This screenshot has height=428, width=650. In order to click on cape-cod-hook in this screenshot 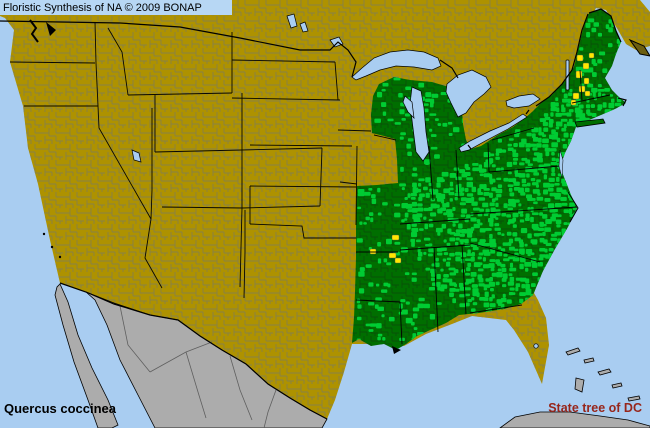, I will do `click(622, 102)`.